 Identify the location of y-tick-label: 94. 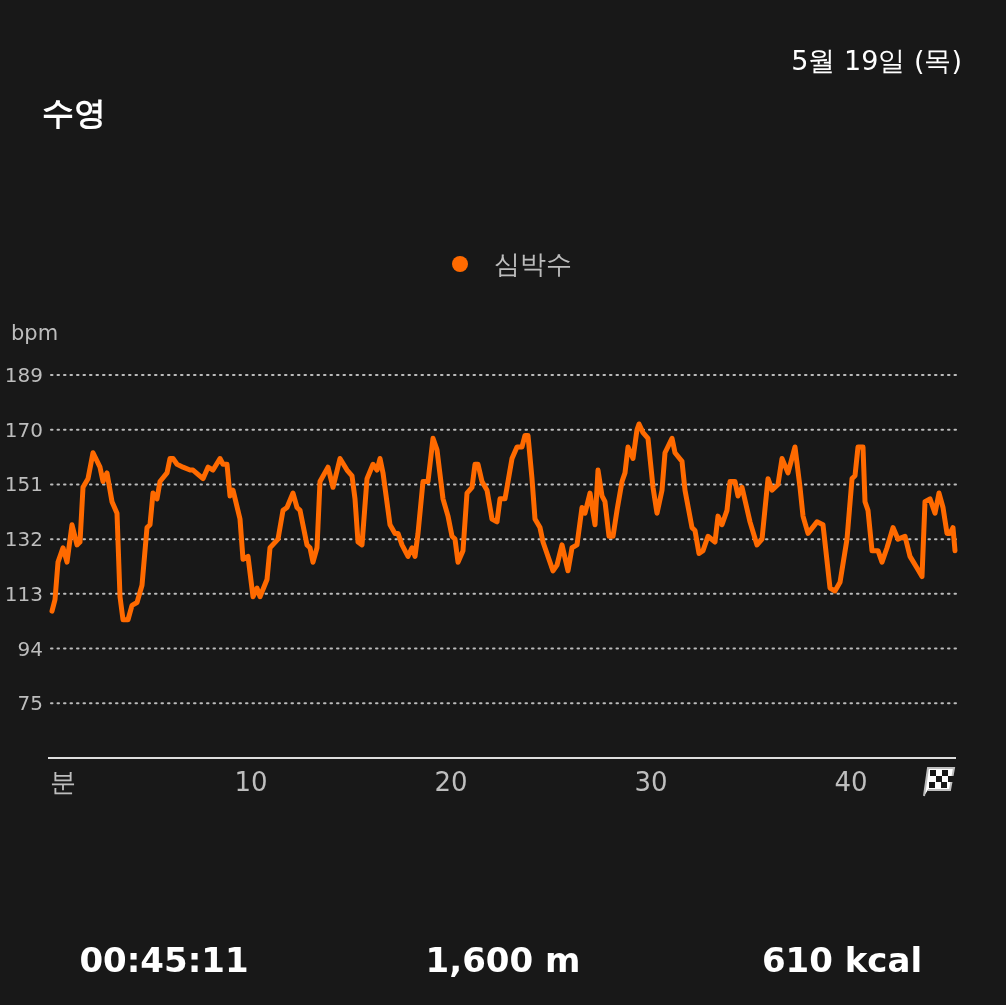
(30, 648).